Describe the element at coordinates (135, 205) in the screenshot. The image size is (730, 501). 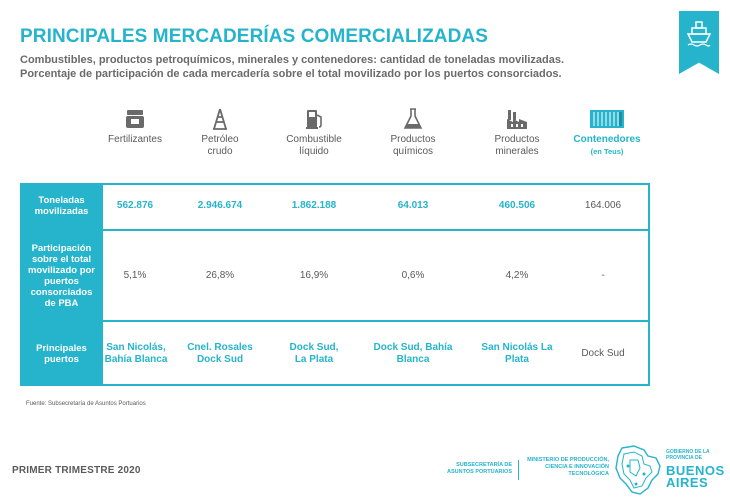
I see `cell-toneladas-fertilizantes: 562.876` at that location.